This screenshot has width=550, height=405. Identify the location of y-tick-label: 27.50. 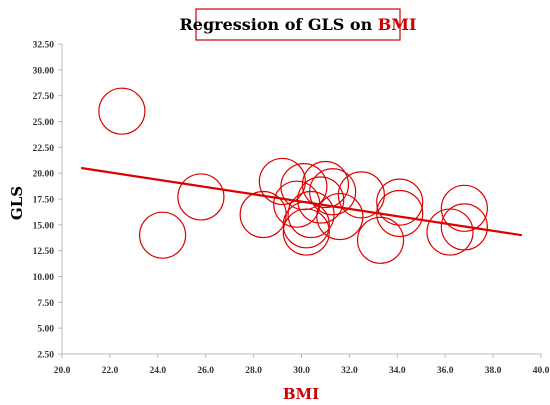
(44, 97).